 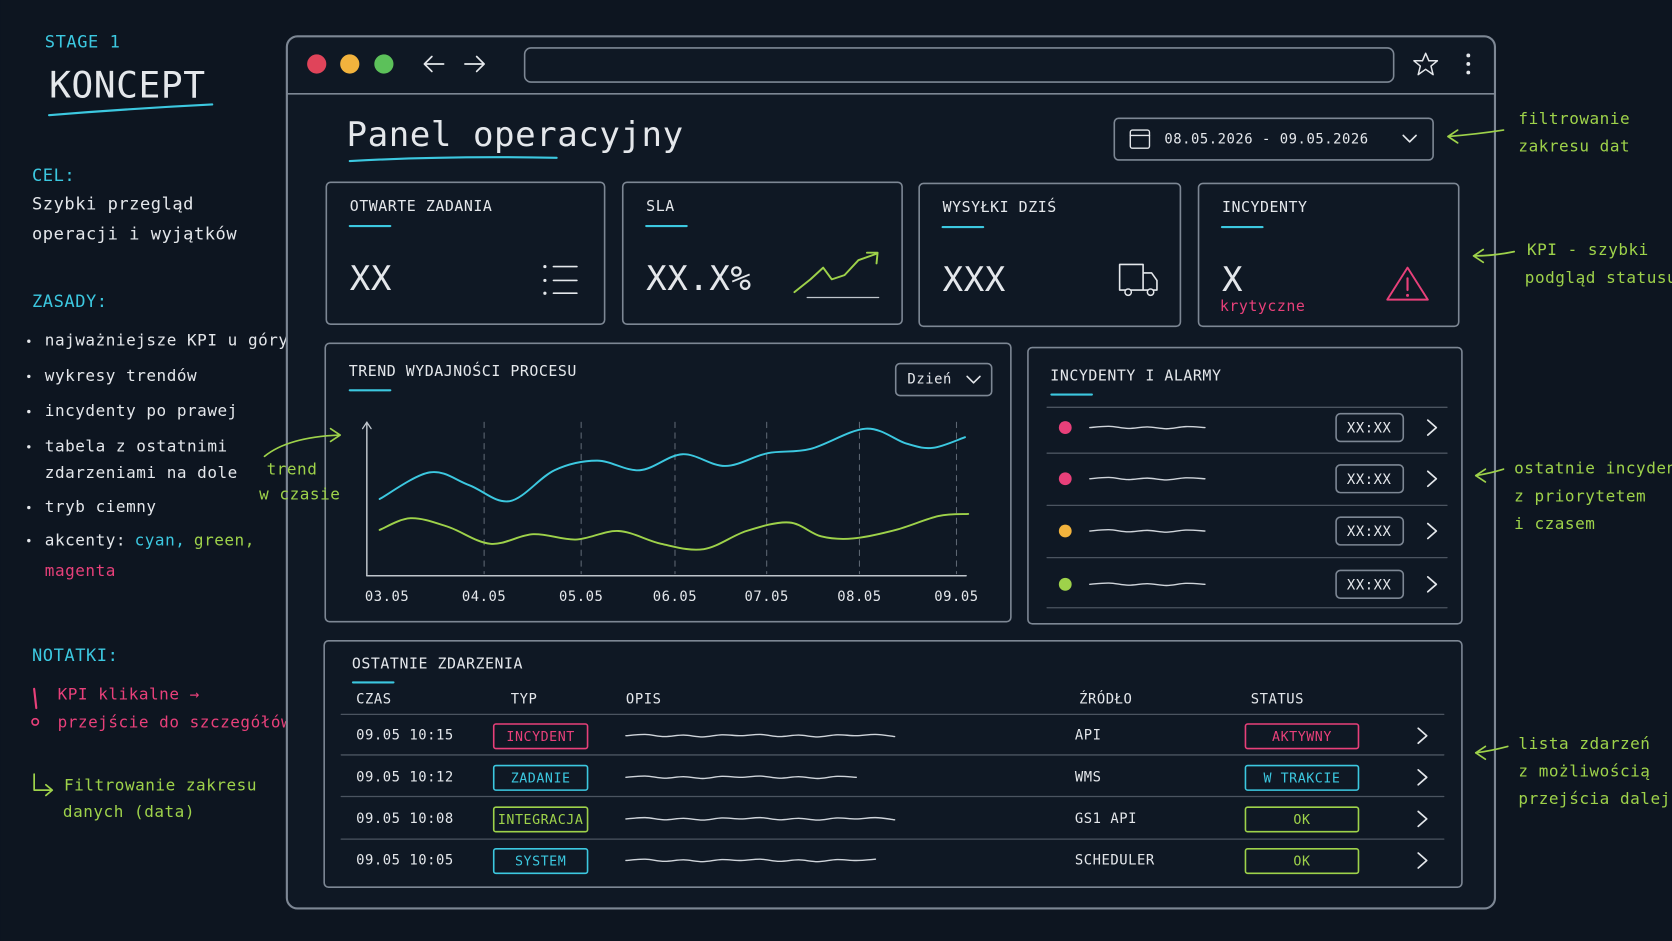 I want to click on date-range: 08.05.2026 - 09.05.2026, so click(x=1266, y=140).